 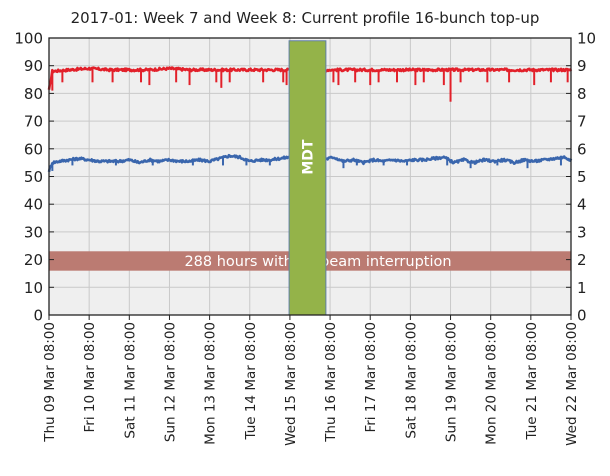 I want to click on y-axis-left: 0 10 20 30 40 50 60 70 80 90 100, so click(x=34, y=177).